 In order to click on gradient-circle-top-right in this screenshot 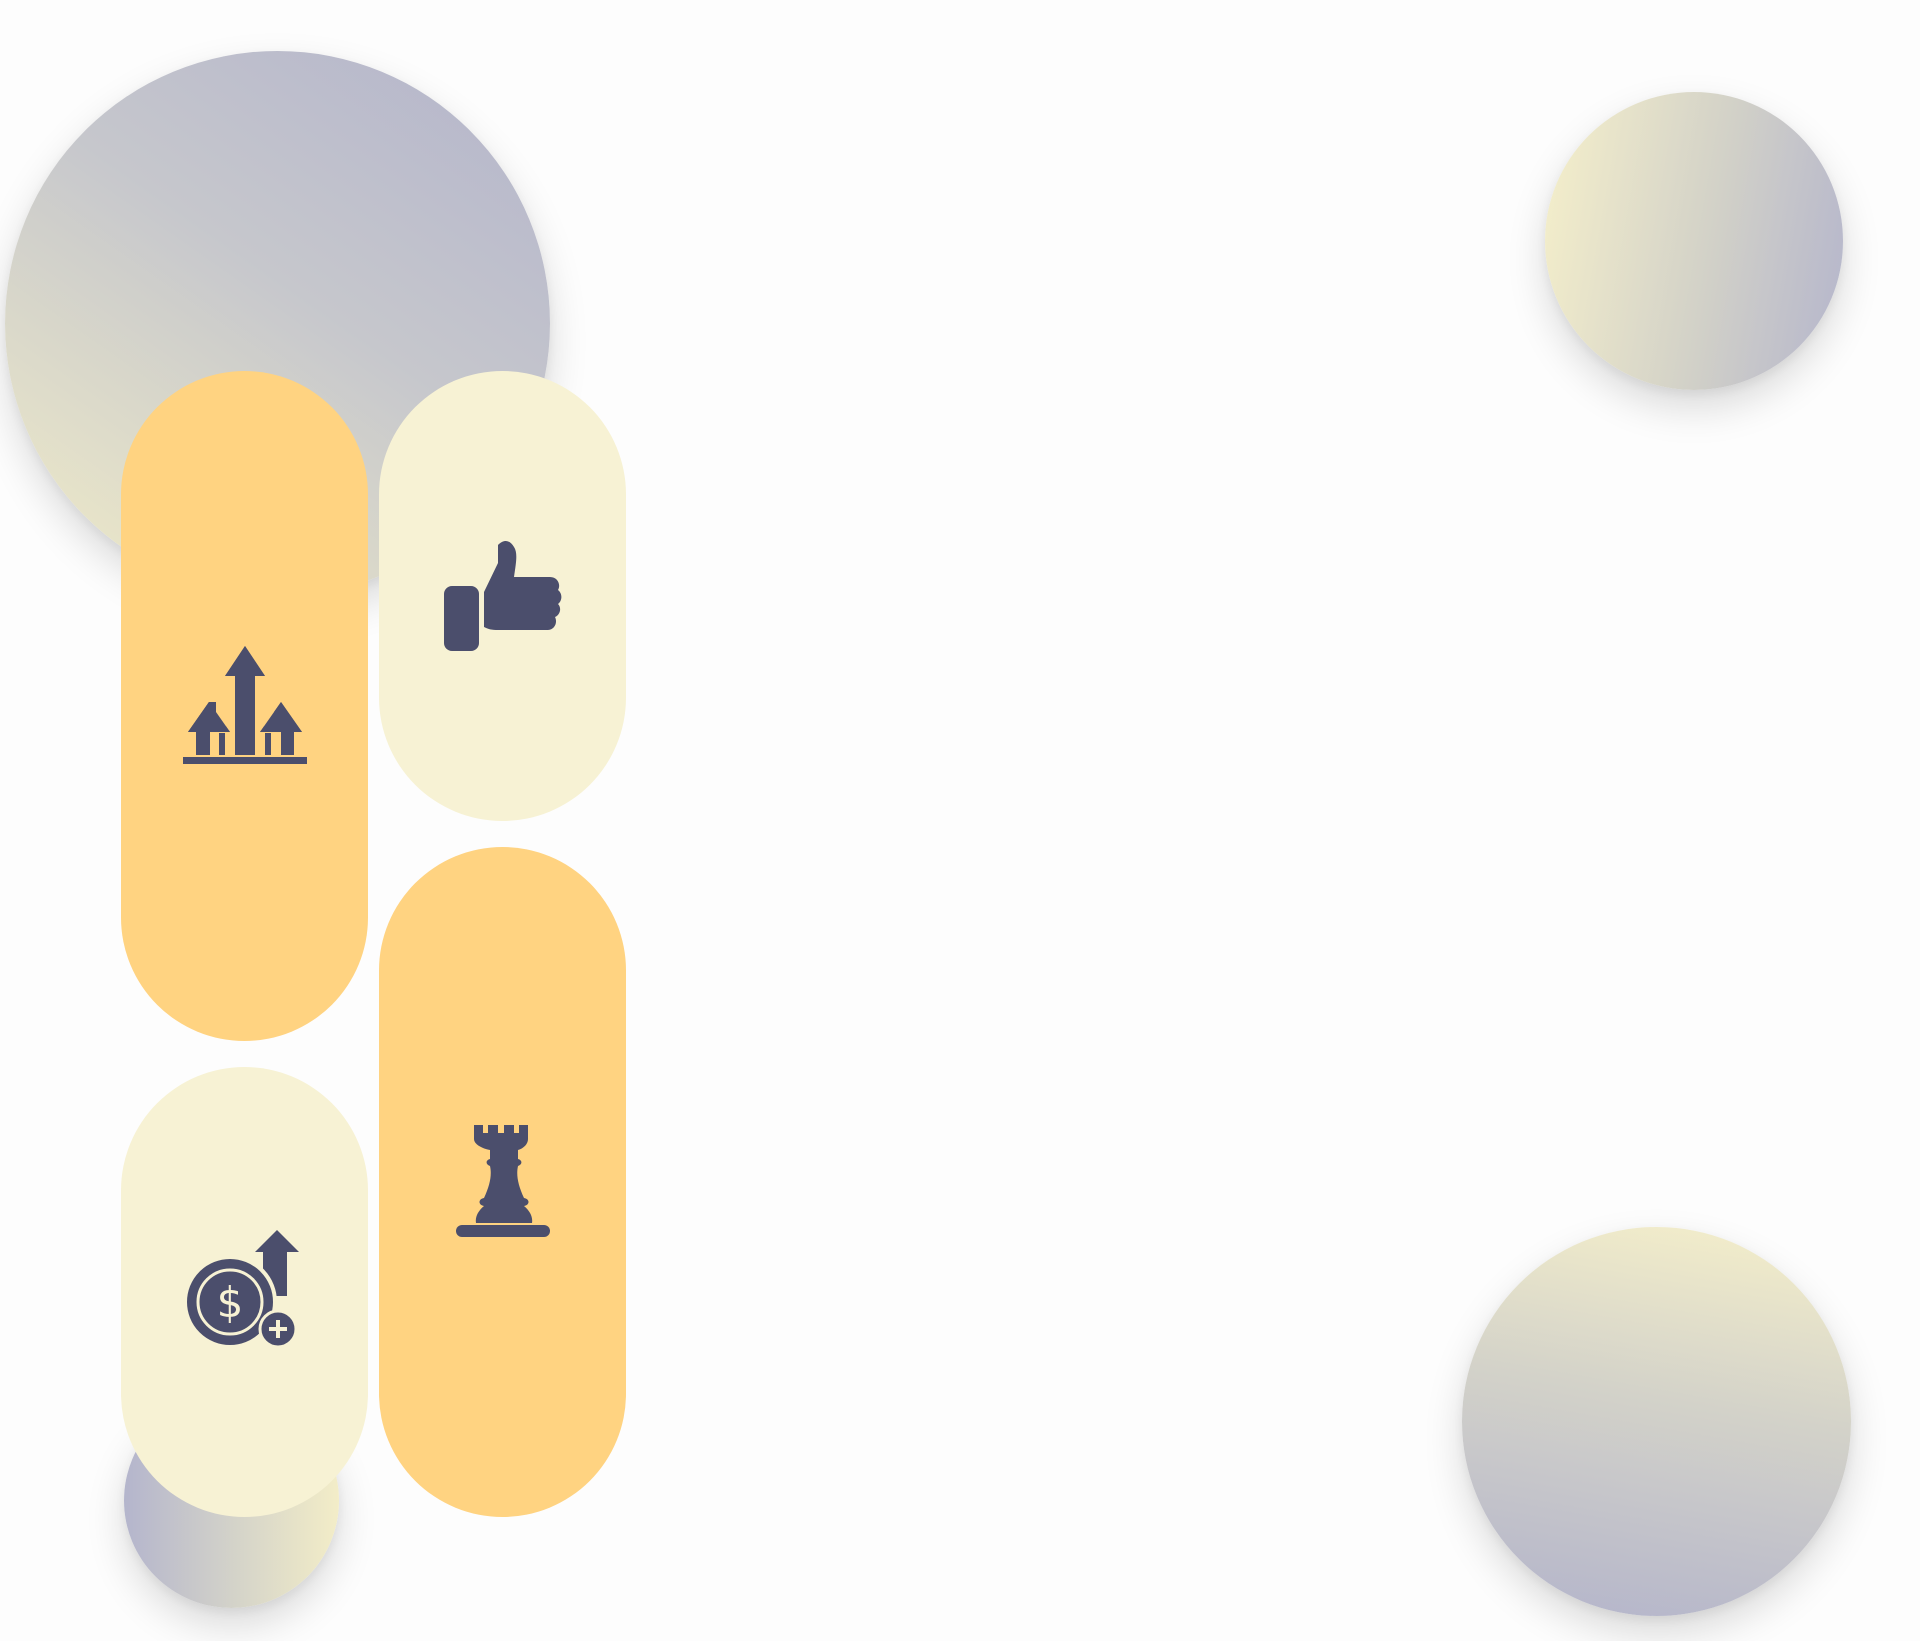, I will do `click(1694, 241)`.